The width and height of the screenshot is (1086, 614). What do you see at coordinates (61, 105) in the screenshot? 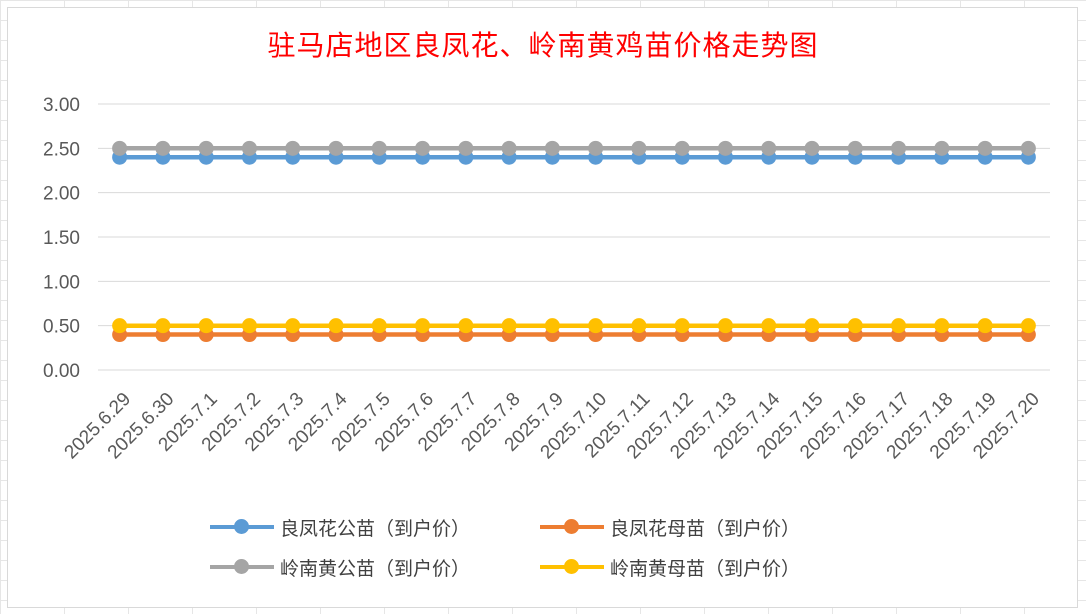
I see `y-tick-label: 3.00` at bounding box center [61, 105].